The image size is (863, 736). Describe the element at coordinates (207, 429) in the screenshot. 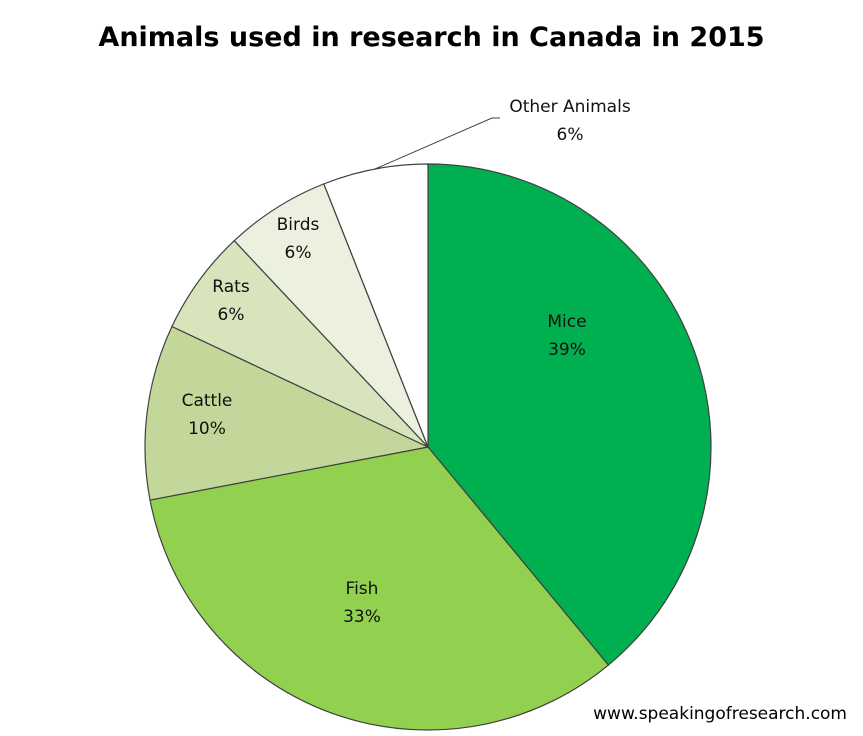

I see `slice-value-cattle: 10%` at that location.